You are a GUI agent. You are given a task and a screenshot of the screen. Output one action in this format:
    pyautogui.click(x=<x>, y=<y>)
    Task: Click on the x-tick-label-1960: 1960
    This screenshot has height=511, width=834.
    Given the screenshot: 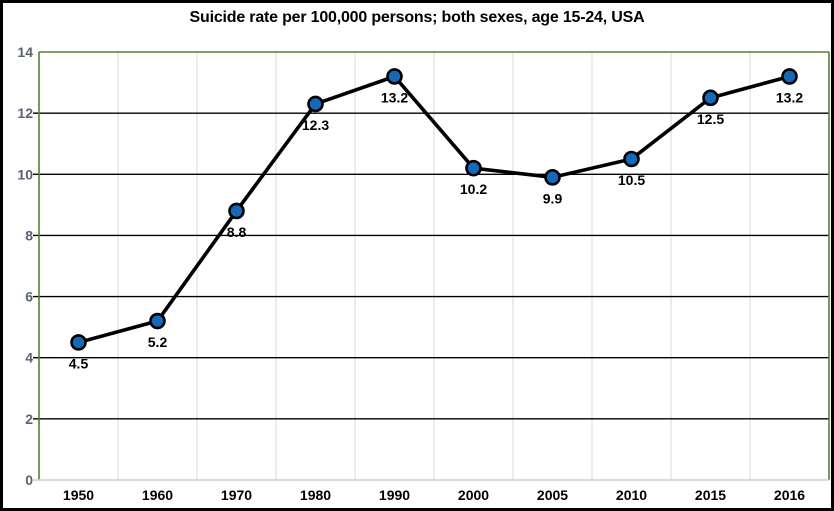 What is the action you would take?
    pyautogui.click(x=157, y=495)
    